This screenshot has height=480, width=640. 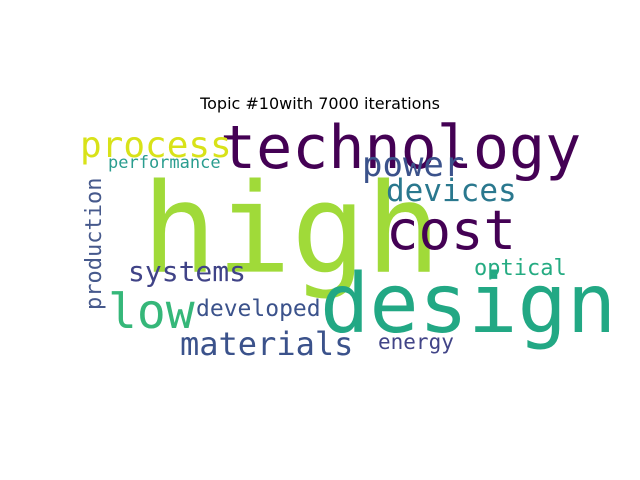 I want to click on word-process: process, so click(x=156, y=145).